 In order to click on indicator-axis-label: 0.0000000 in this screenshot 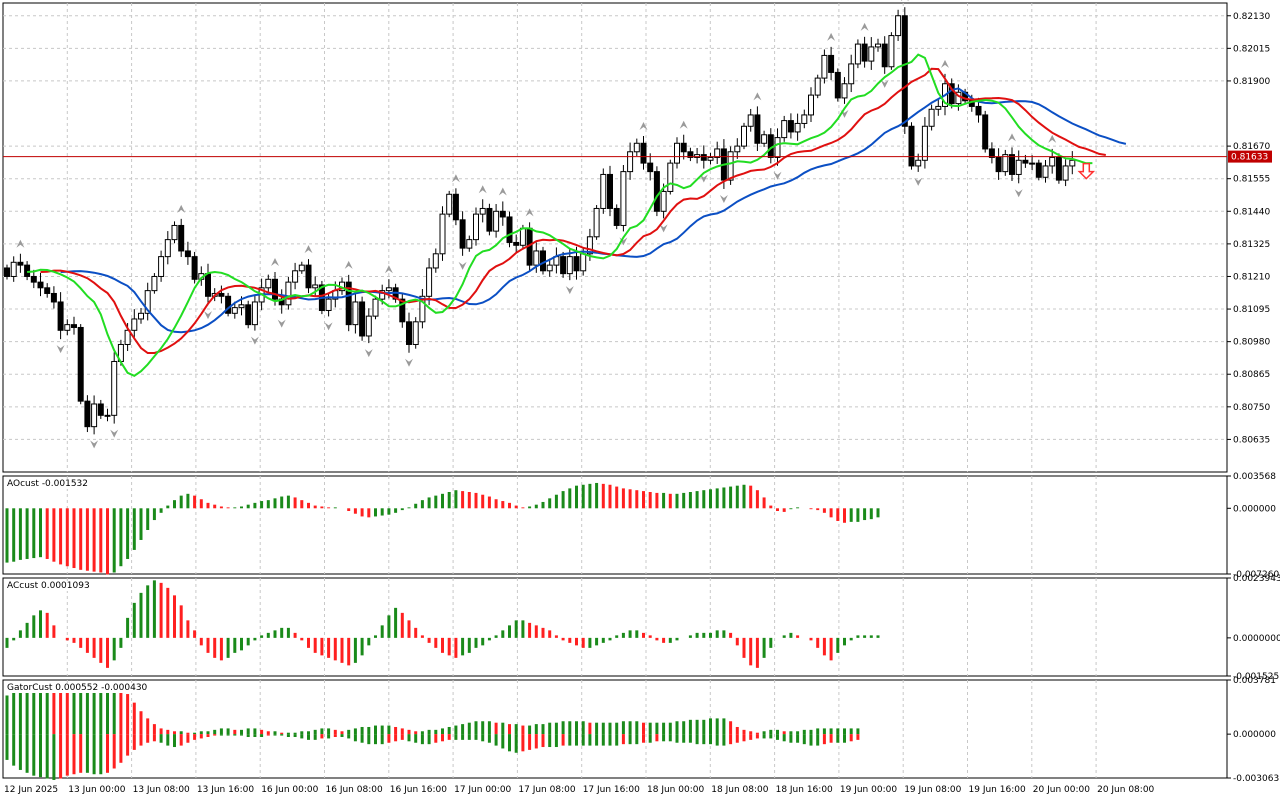, I will do `click(1256, 639)`.